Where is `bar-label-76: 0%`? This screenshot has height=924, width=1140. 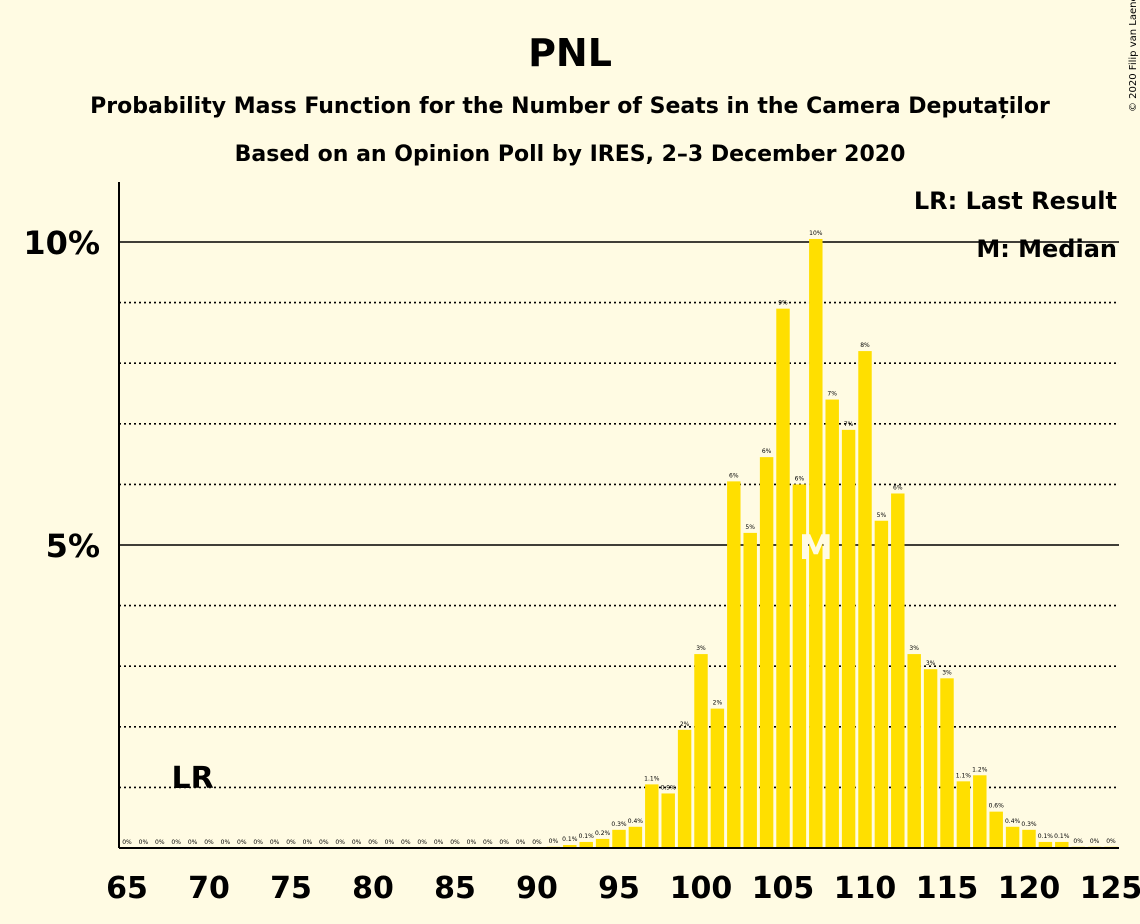 bar-label-76: 0% is located at coordinates (308, 842).